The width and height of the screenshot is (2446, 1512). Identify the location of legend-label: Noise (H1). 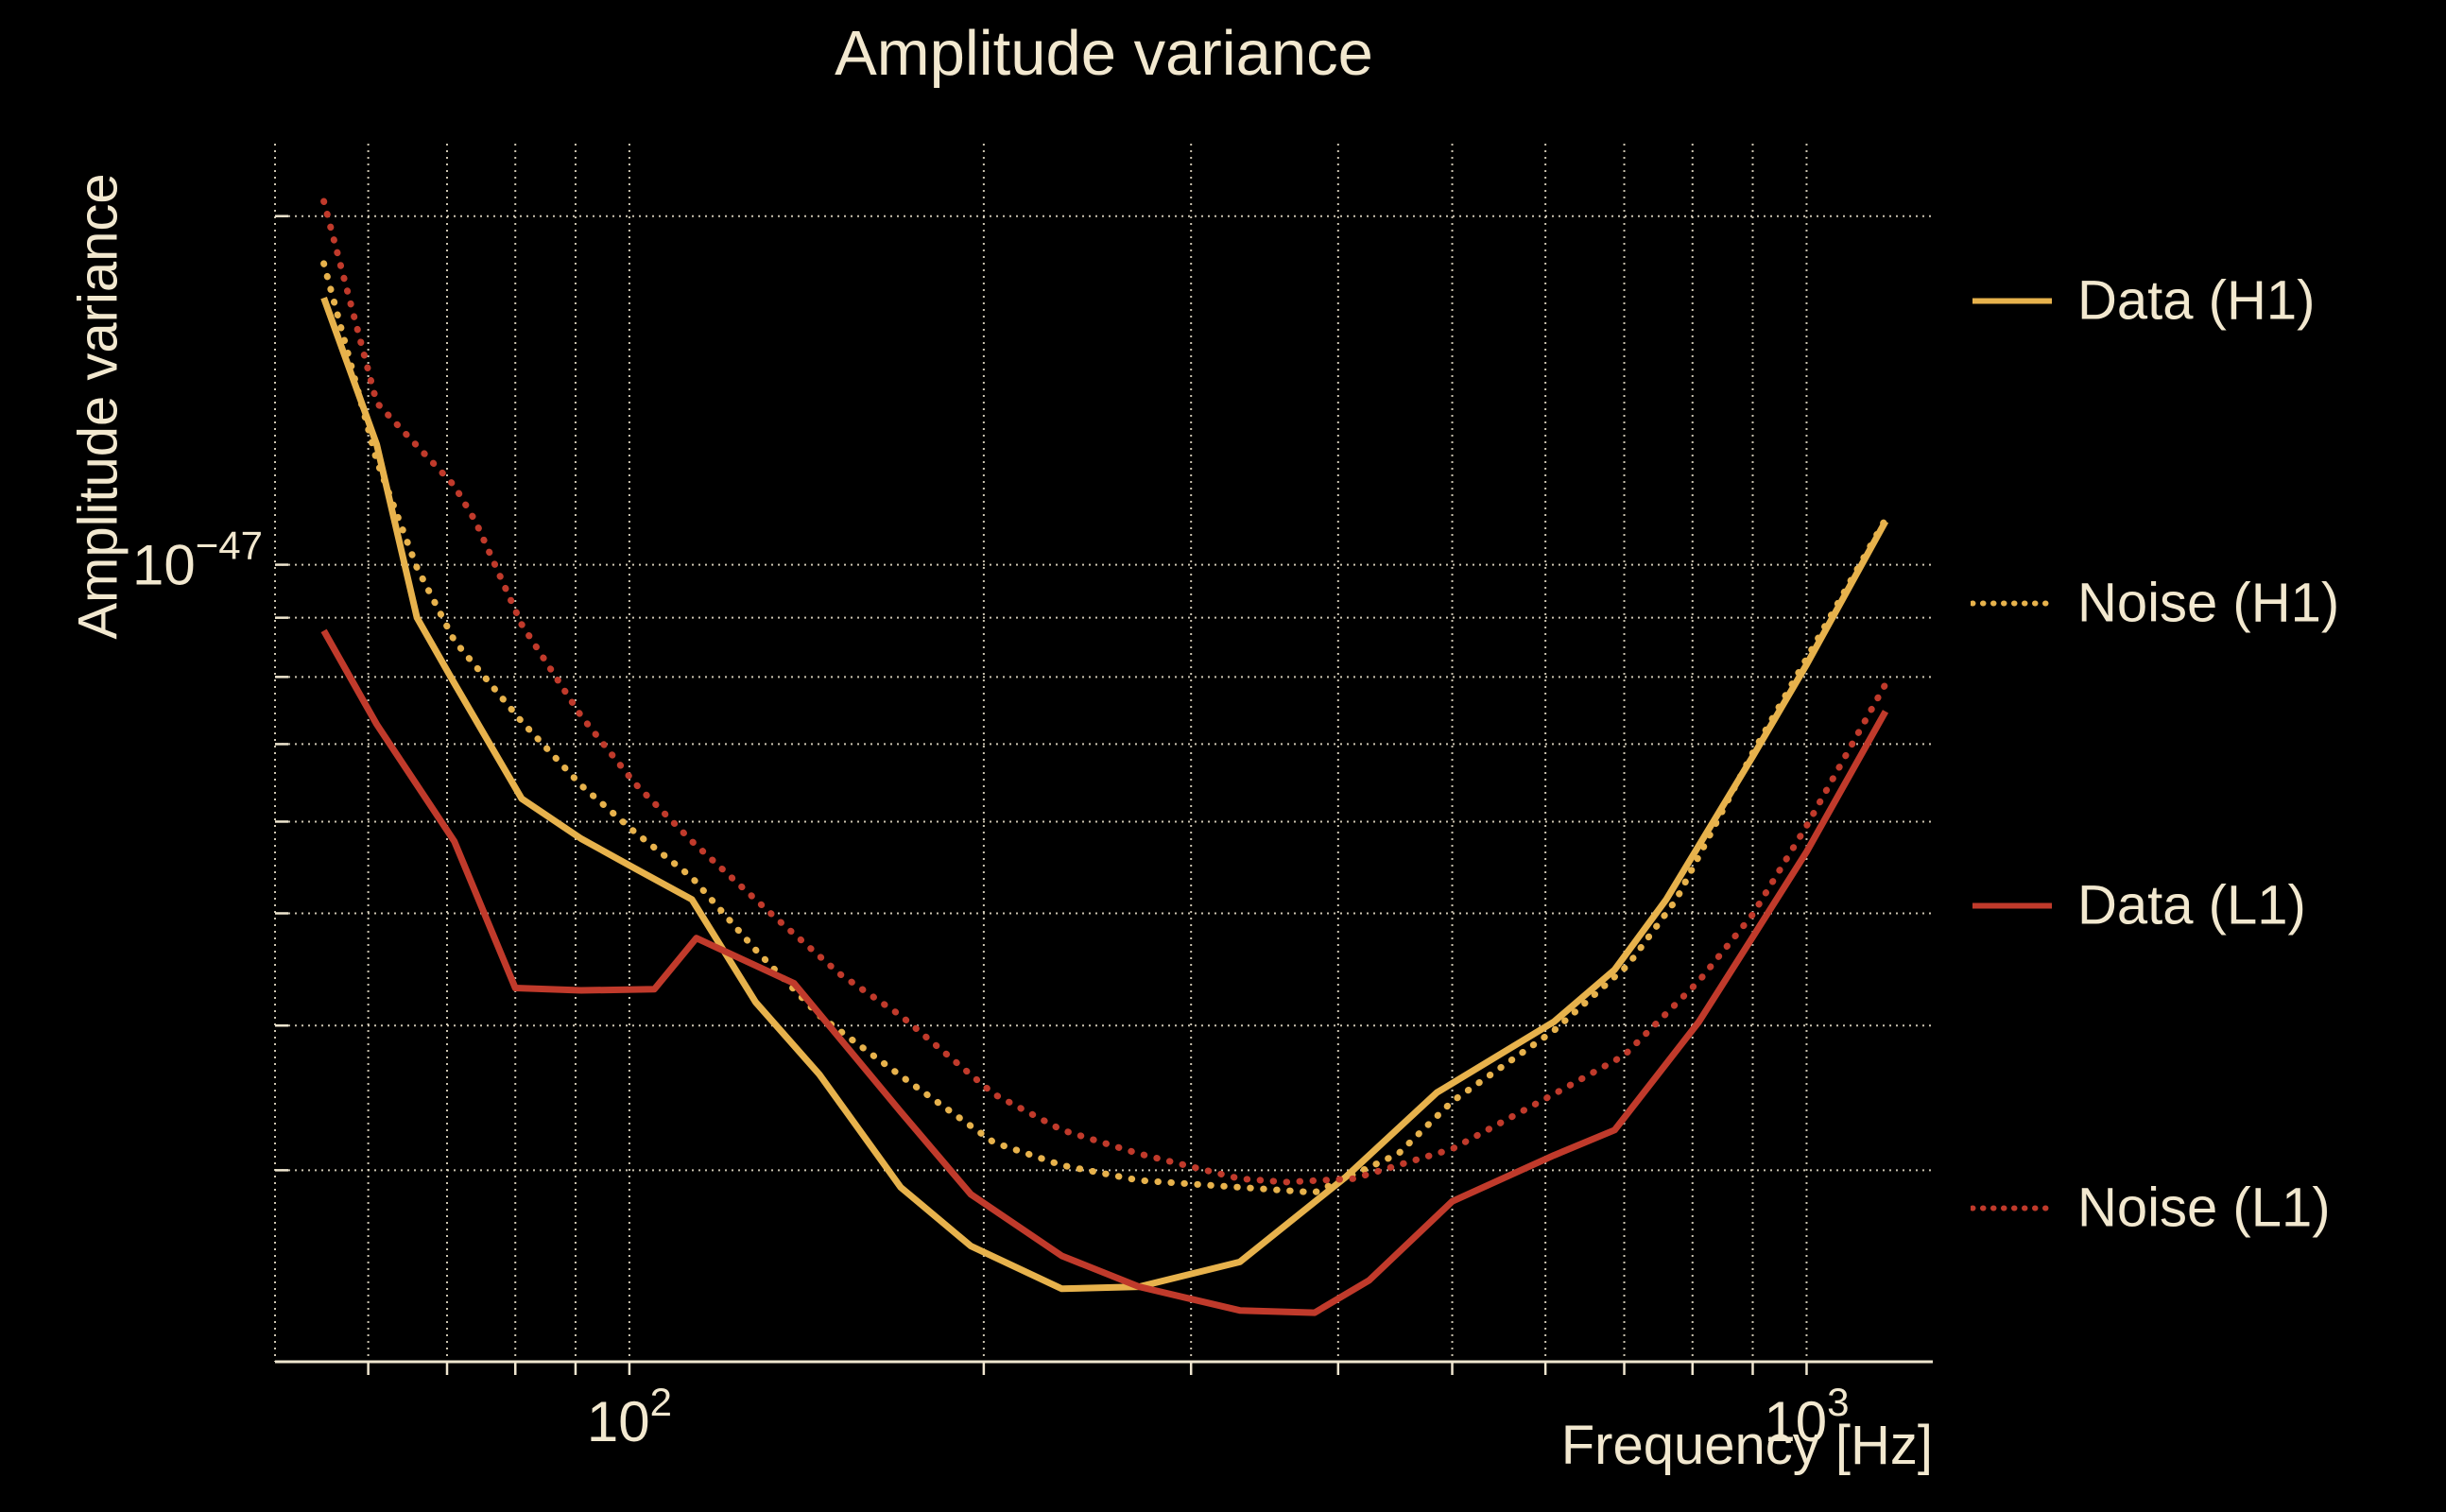
(2208, 603).